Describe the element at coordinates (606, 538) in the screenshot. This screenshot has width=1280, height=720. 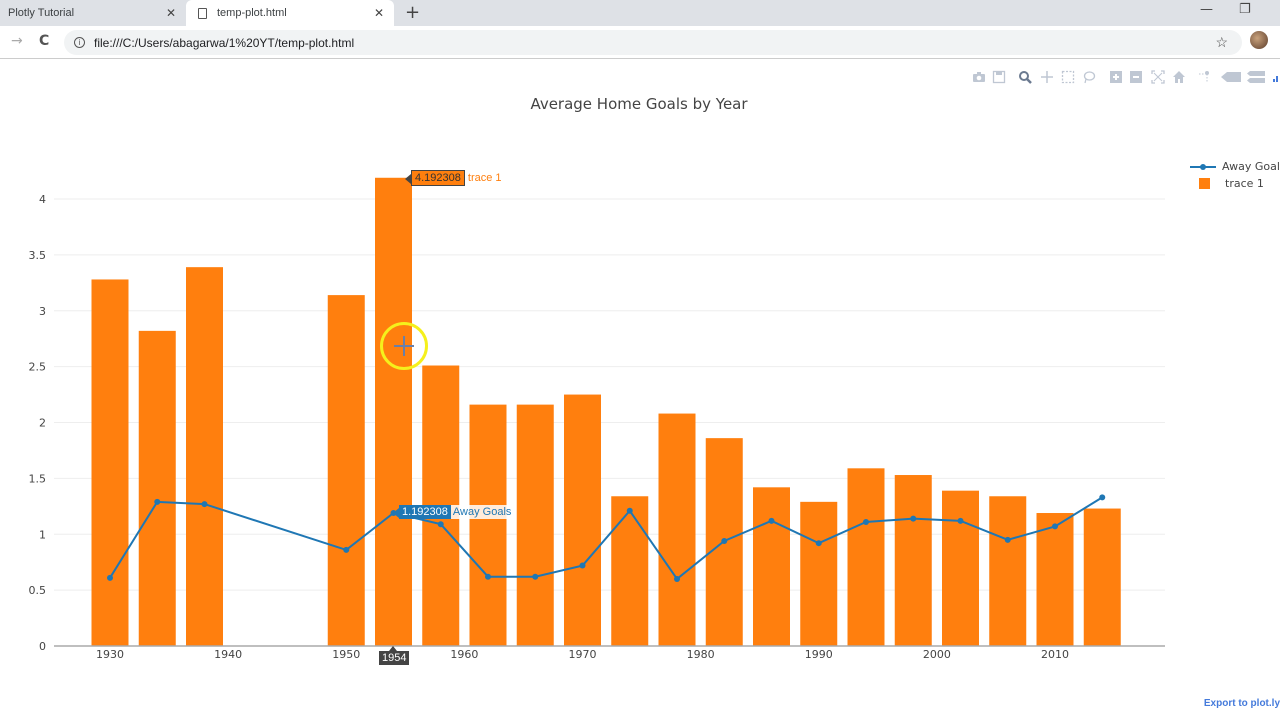
I see `away-goals-line` at that location.